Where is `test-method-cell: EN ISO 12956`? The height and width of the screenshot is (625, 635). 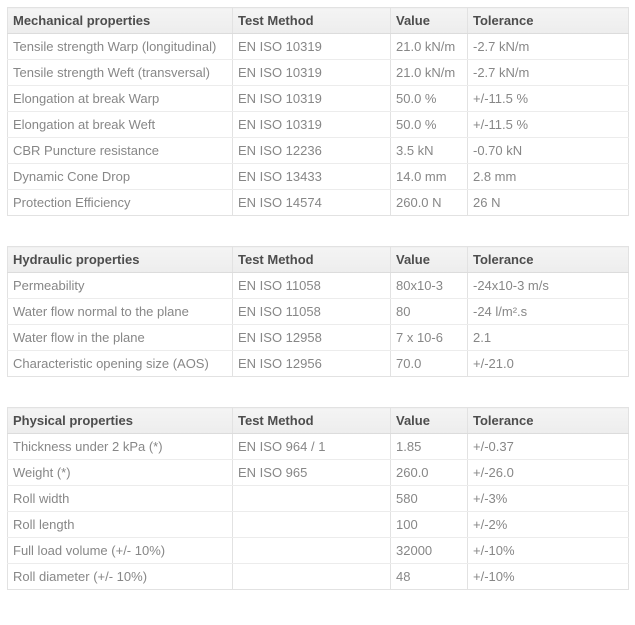
test-method-cell: EN ISO 12956 is located at coordinates (311, 363).